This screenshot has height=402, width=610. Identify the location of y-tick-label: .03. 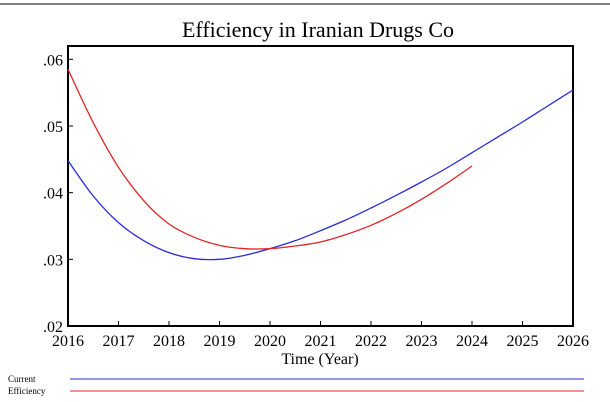
(53, 260).